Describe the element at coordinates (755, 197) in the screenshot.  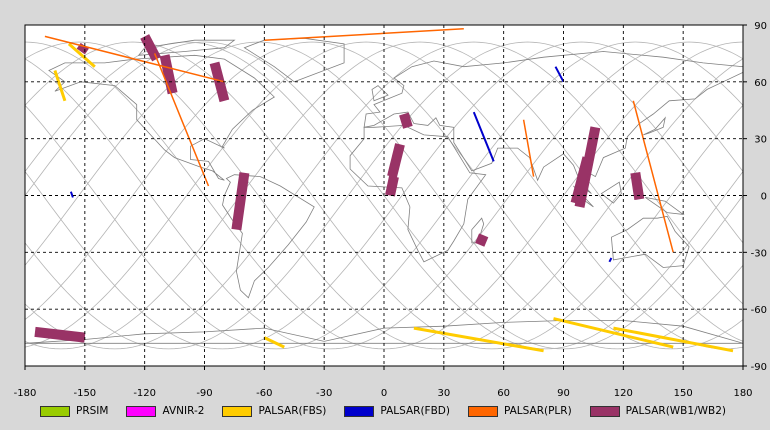
I see `latitude-ticks: 90 60 30 0 -30 -60 -90` at that location.